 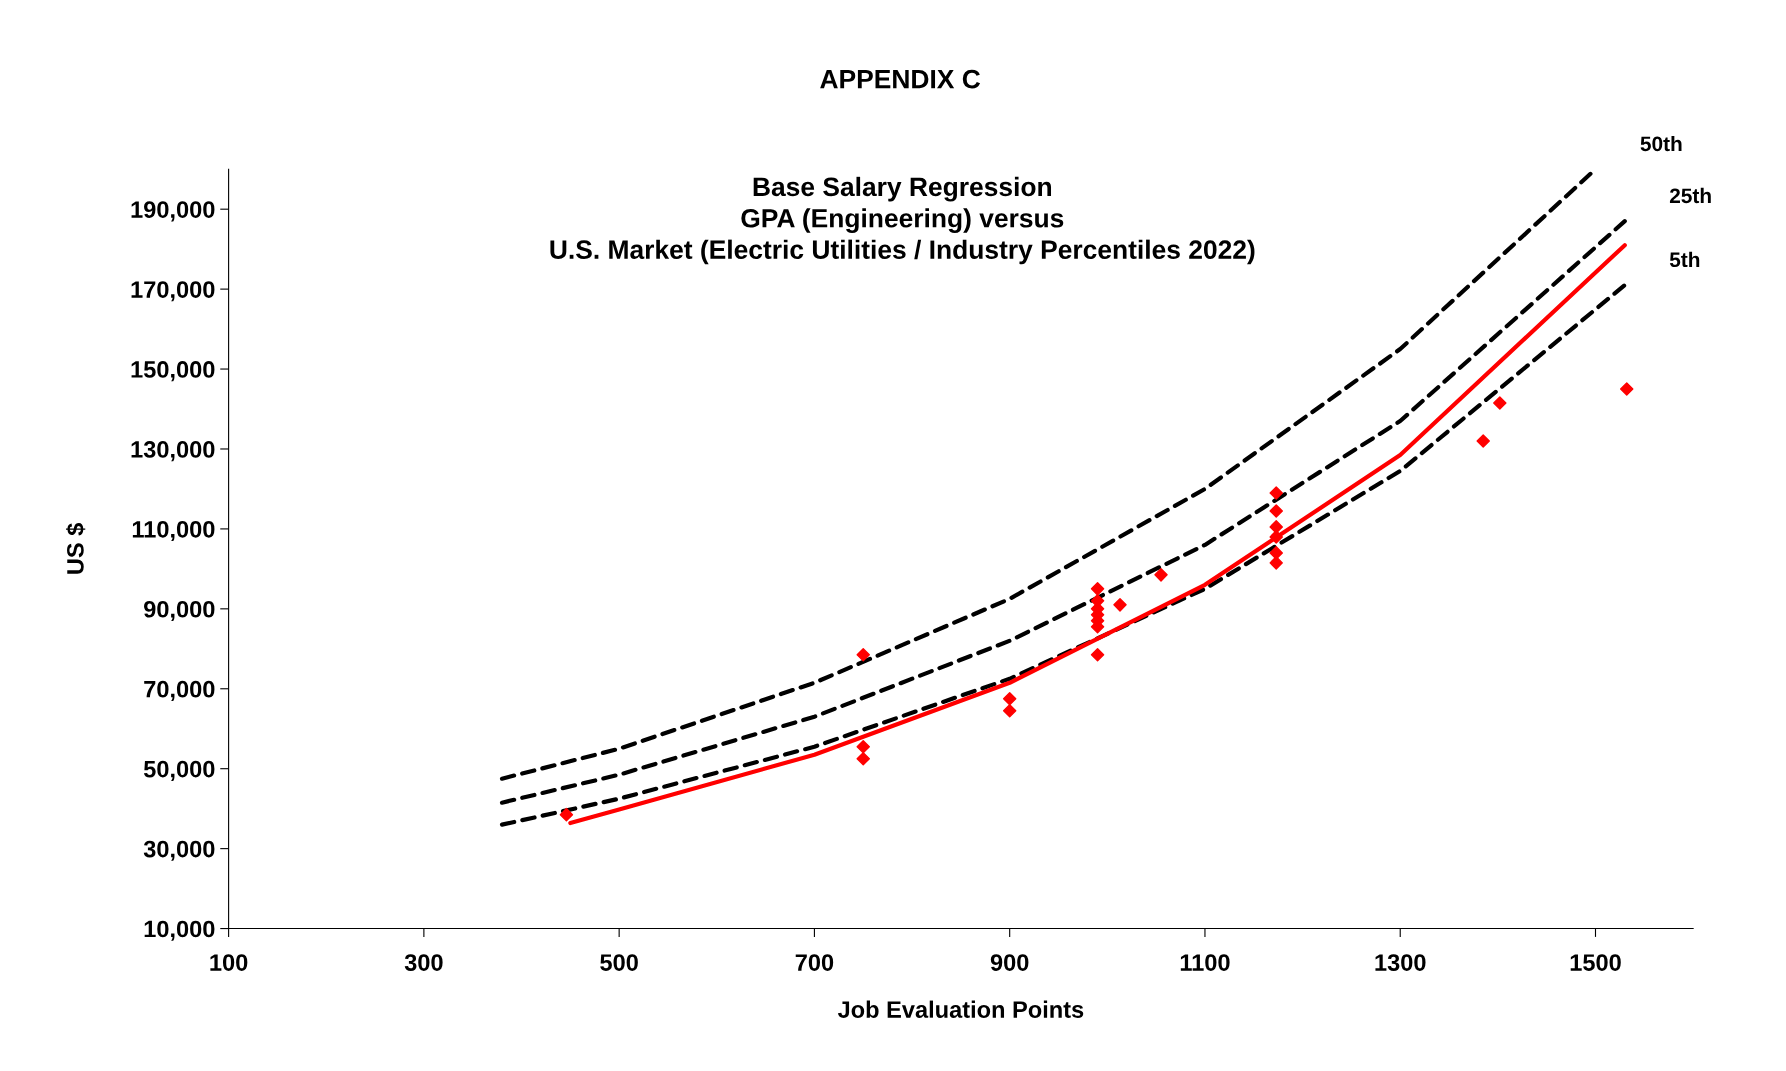 What do you see at coordinates (423, 962) in the screenshot?
I see `x-tick-label: 300` at bounding box center [423, 962].